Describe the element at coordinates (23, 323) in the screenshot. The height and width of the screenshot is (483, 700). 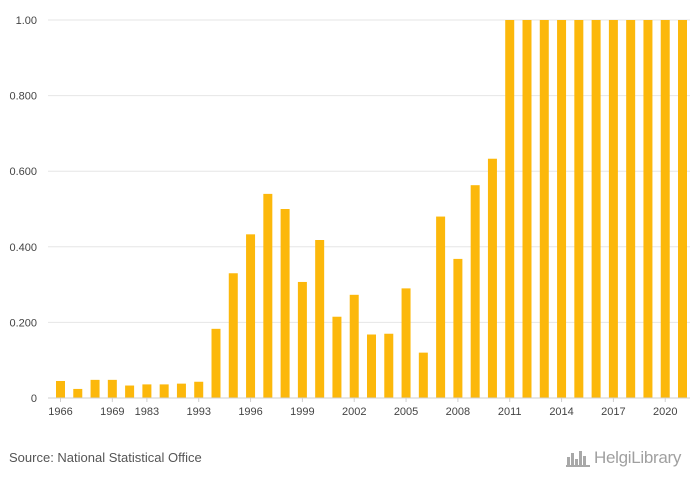
I see `y-tick-label: 0.200` at that location.